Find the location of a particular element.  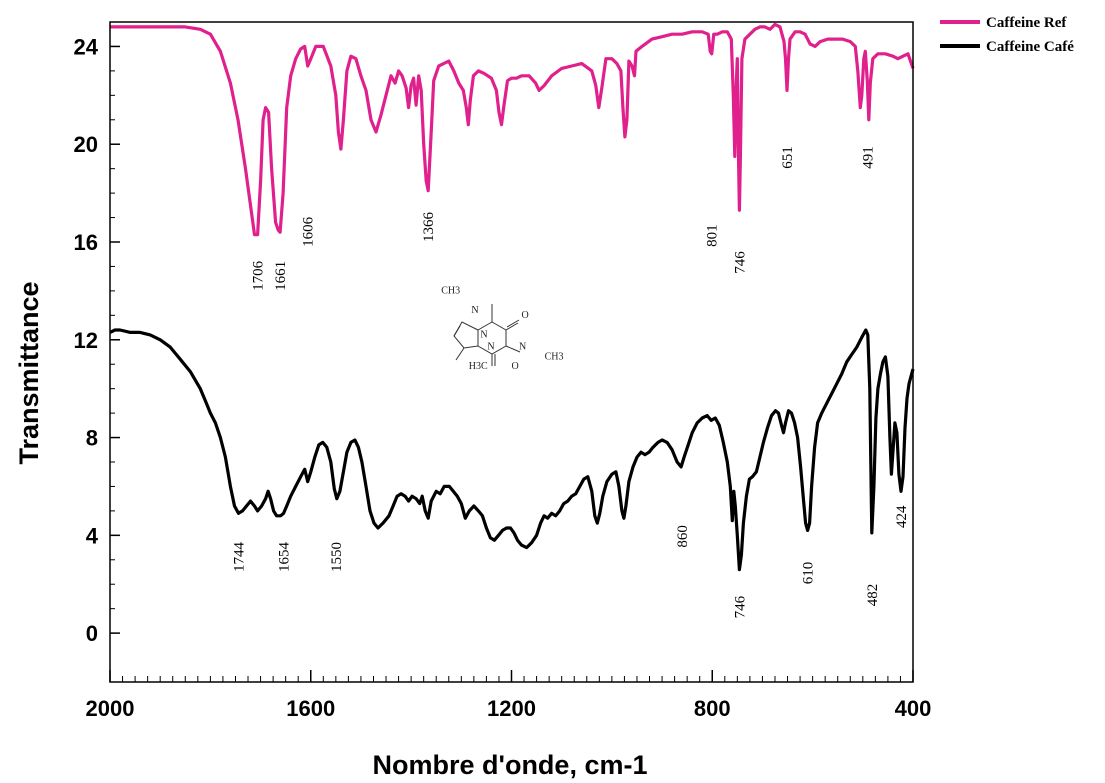

legend: Caffeine Ref Caffeine Café is located at coordinates (1007, 35).